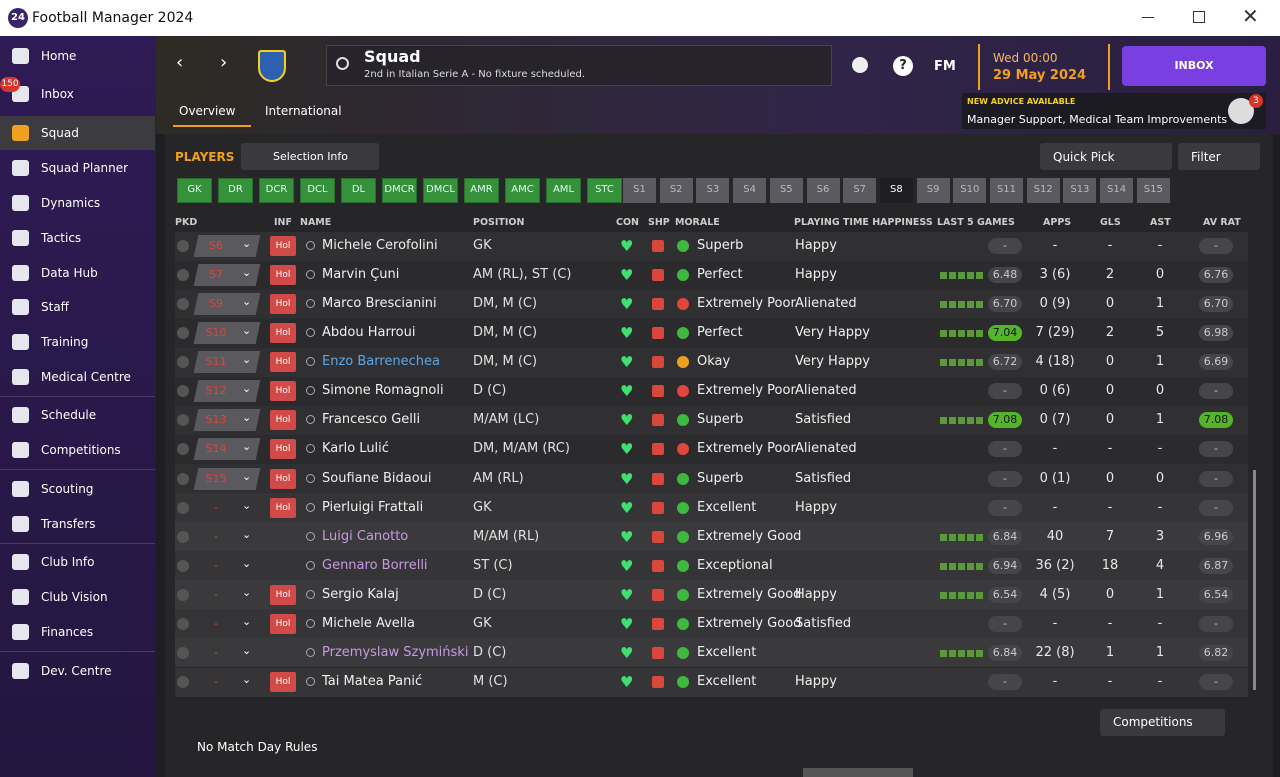  I want to click on player-name: Pierluigi Frattali, so click(373, 507).